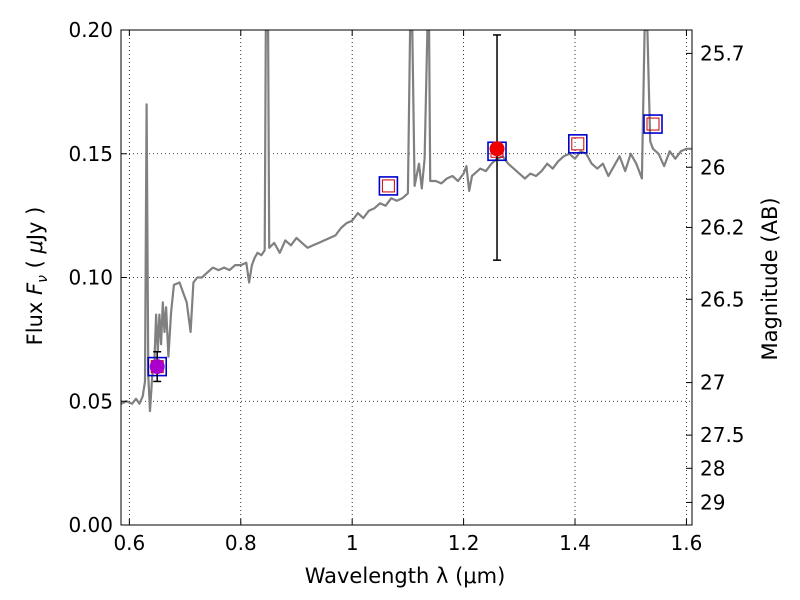 The image size is (800, 600). I want to click on y-tick-label: 0.20, so click(90, 30).